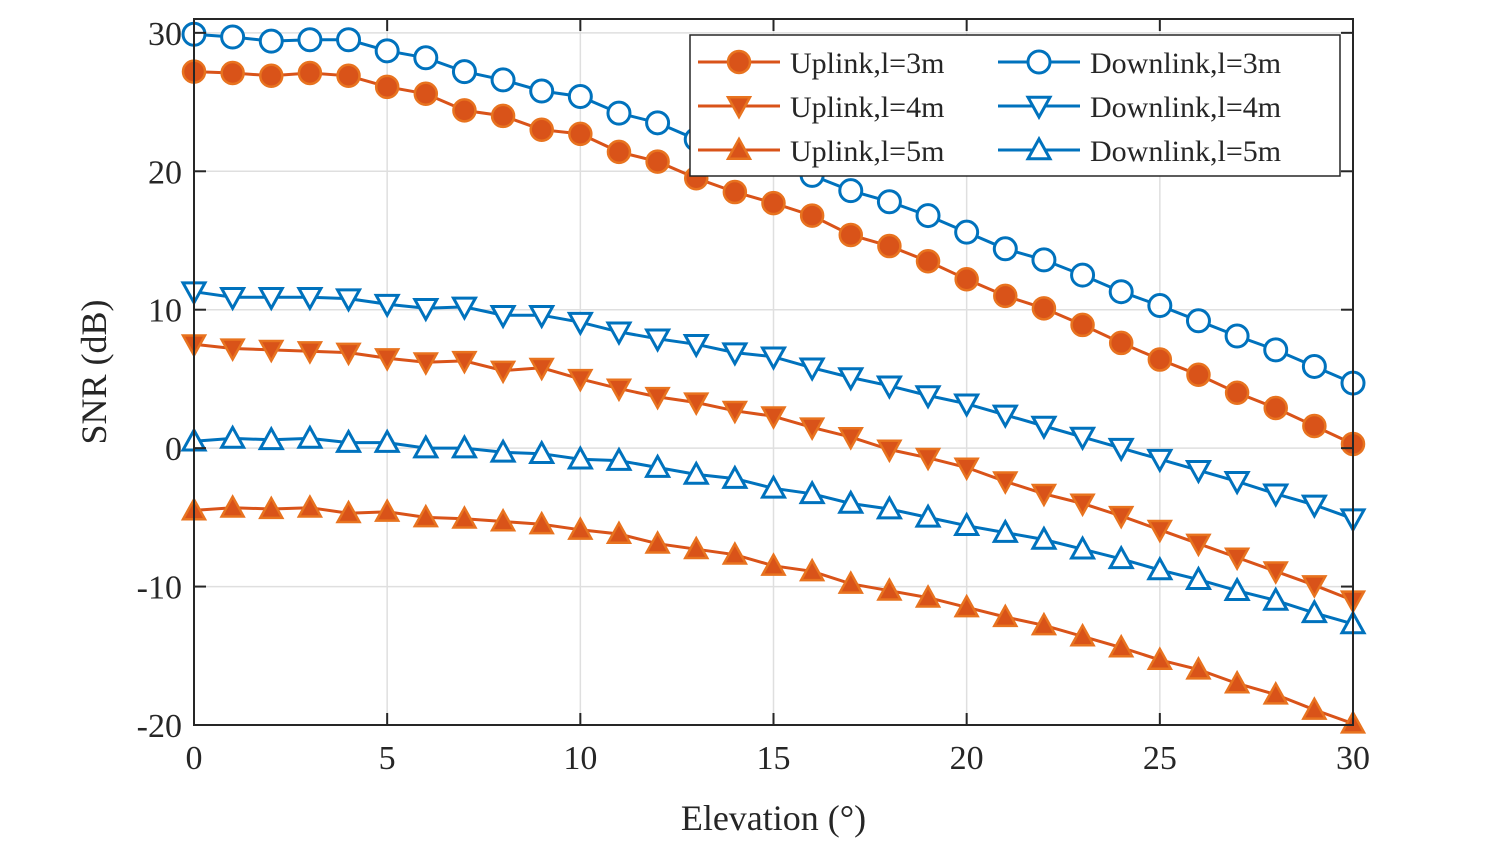  Describe the element at coordinates (1353, 758) in the screenshot. I see `x-tick-label: 30` at that location.